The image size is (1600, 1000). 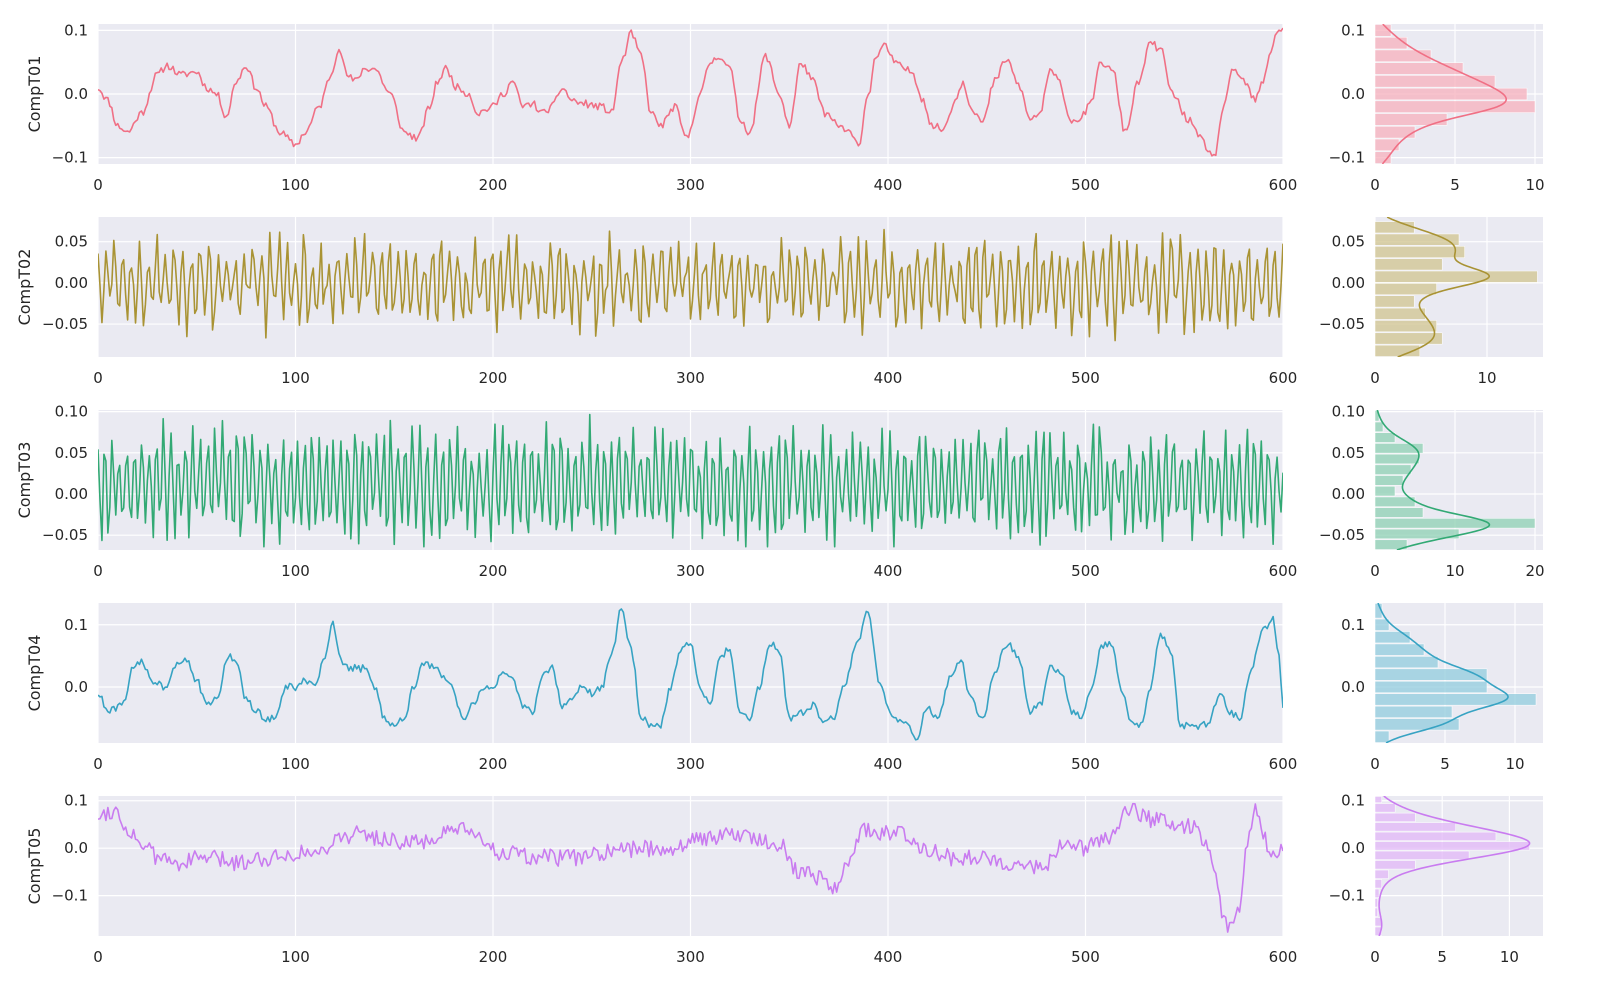 What do you see at coordinates (71, 412) in the screenshot?
I see `y-tick-label: 0.10` at bounding box center [71, 412].